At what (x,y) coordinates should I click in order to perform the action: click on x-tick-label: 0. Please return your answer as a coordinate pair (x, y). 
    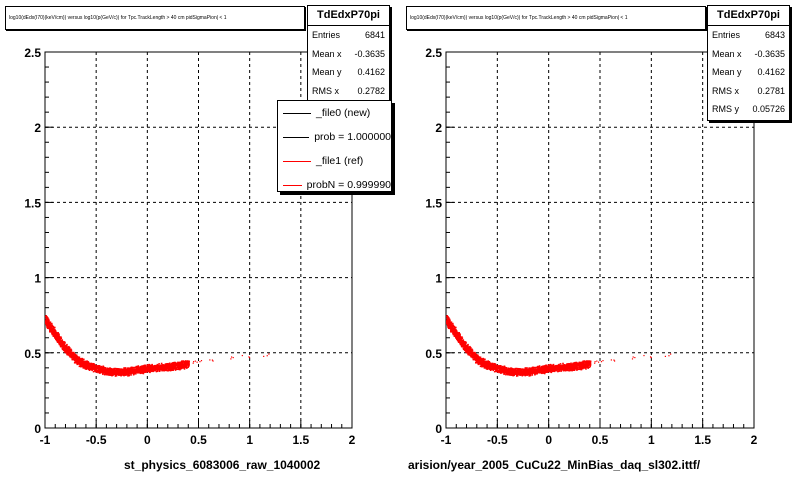
    Looking at the image, I should click on (147, 440).